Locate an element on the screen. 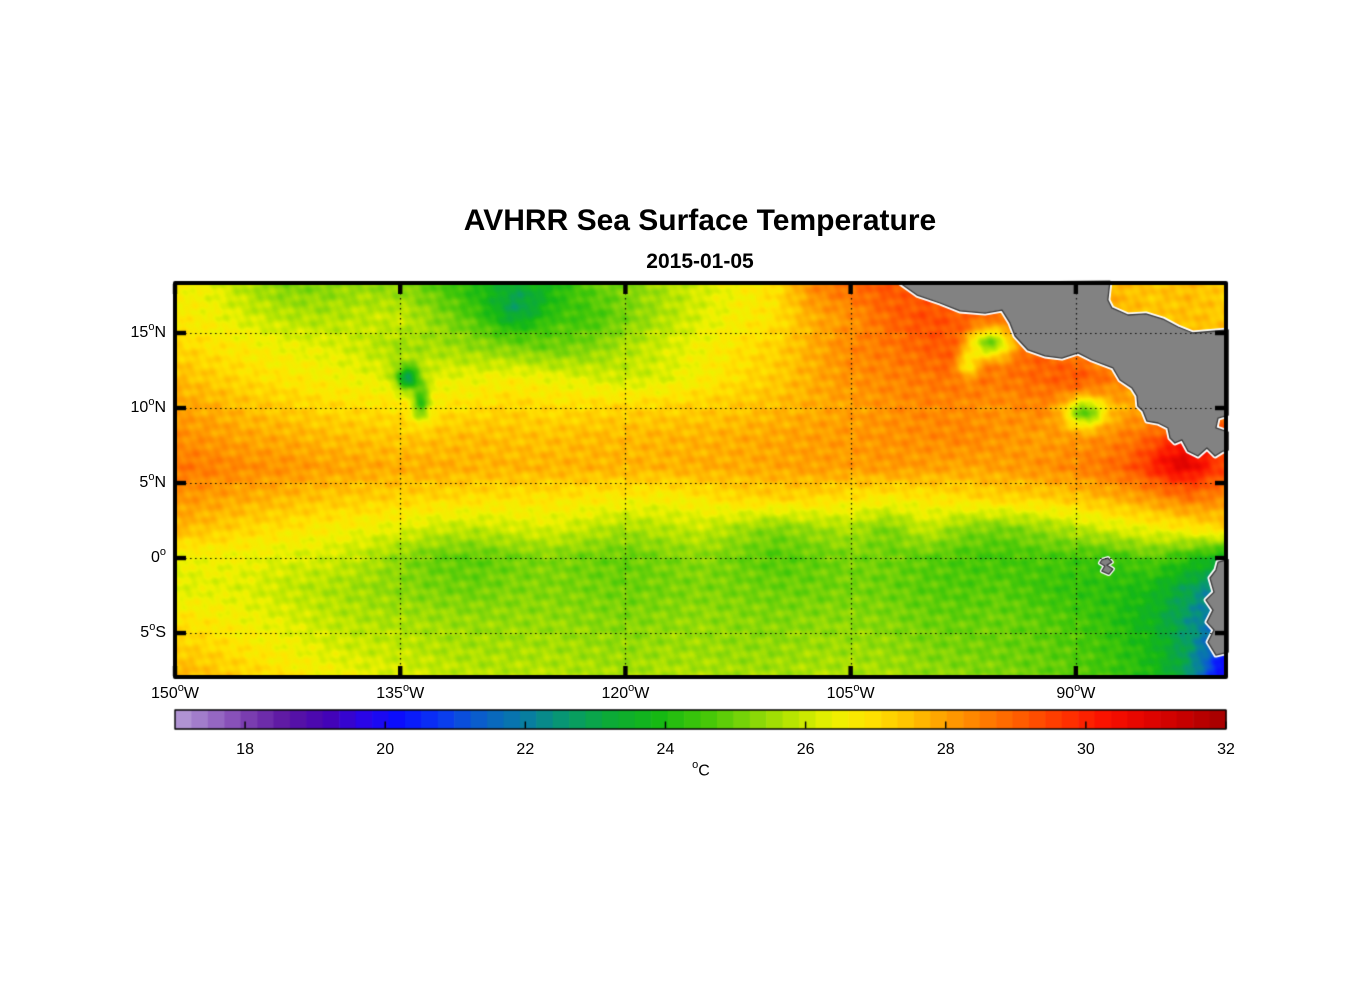  figure-subtitle: 2015-01-05 is located at coordinates (700, 261).